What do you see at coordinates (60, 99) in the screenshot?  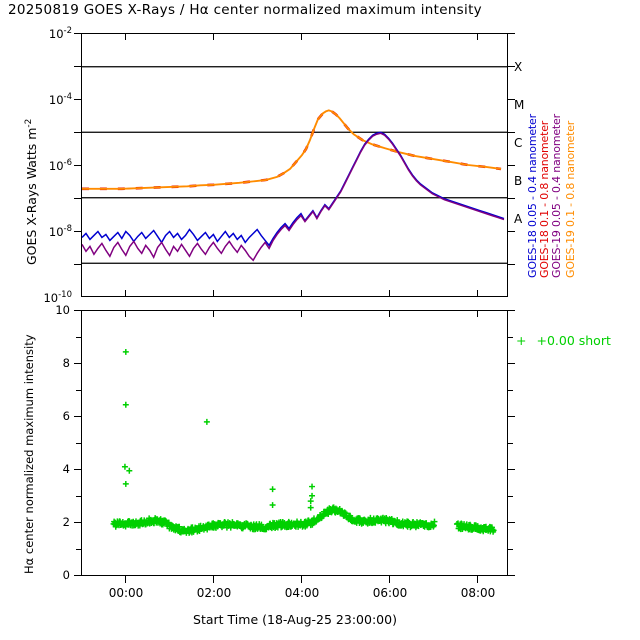 I see `ytick-label-top-1: 10⁻⁴` at bounding box center [60, 99].